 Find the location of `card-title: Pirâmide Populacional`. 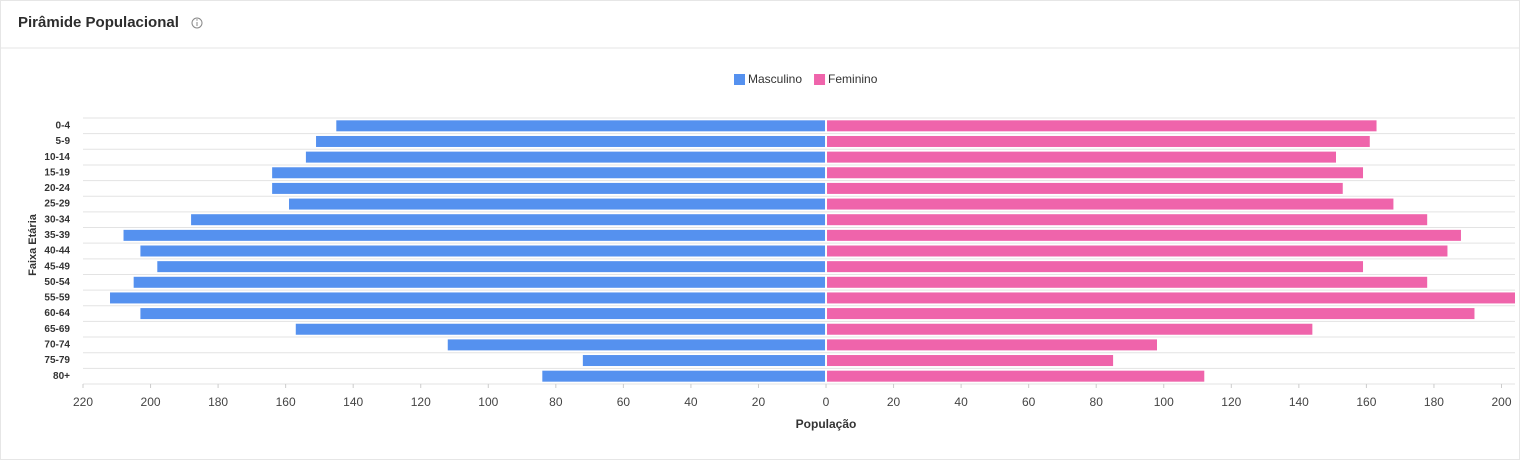

card-title: Pirâmide Populacional is located at coordinates (98, 22).